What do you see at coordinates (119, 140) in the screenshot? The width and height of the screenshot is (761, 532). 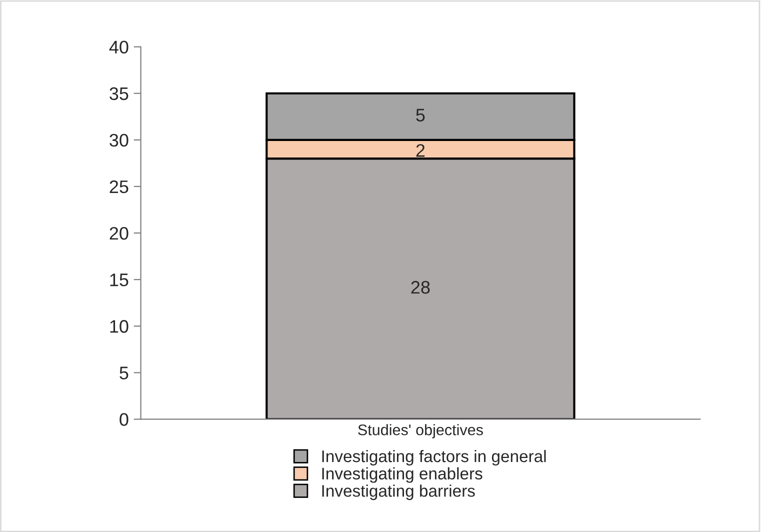 I see `y-tick-label: 30` at bounding box center [119, 140].